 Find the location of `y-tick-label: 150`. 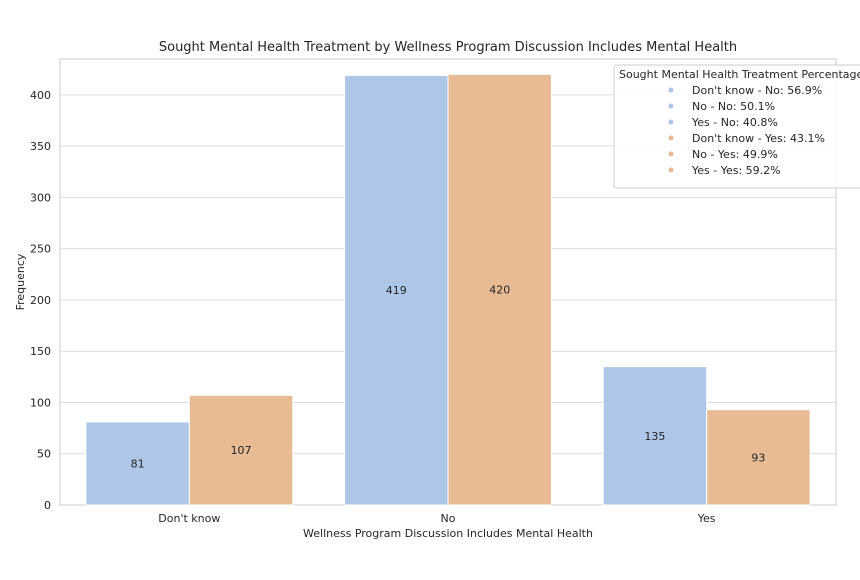

y-tick-label: 150 is located at coordinates (40, 351).